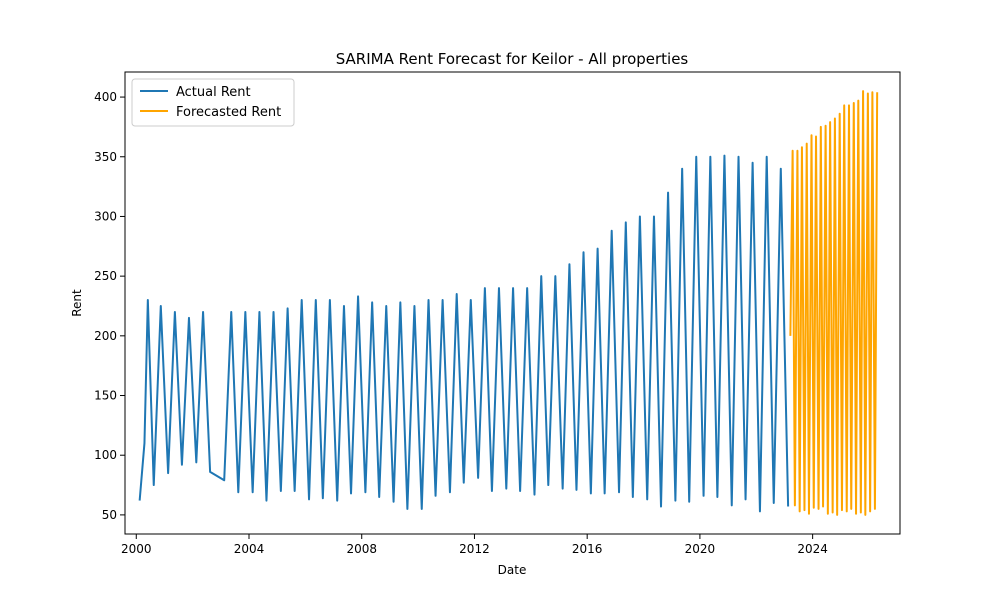 The height and width of the screenshot is (600, 1000). What do you see at coordinates (105, 396) in the screenshot?
I see `y-tick-label: 150` at bounding box center [105, 396].